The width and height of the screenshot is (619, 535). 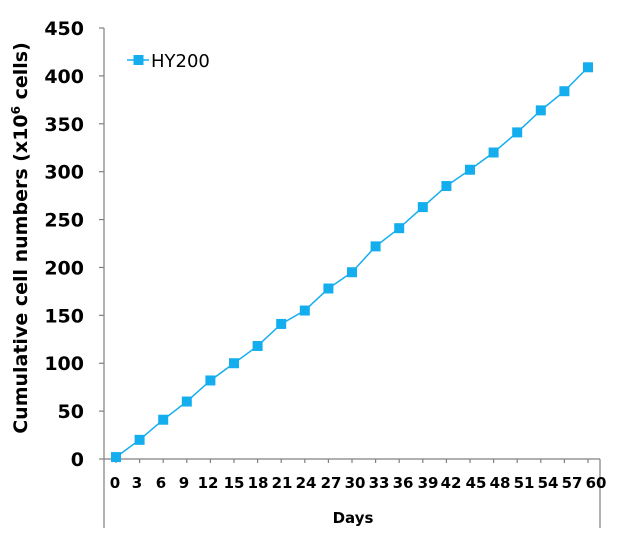 I want to click on y-tick-label: 200, so click(x=64, y=268).